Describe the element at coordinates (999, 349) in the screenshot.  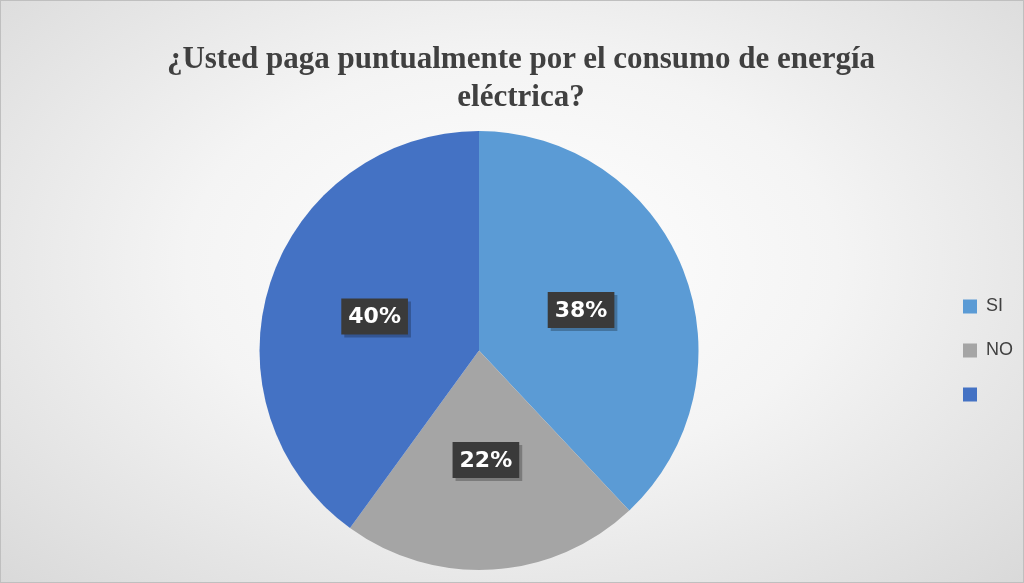
I see `legend-label: NO` at that location.